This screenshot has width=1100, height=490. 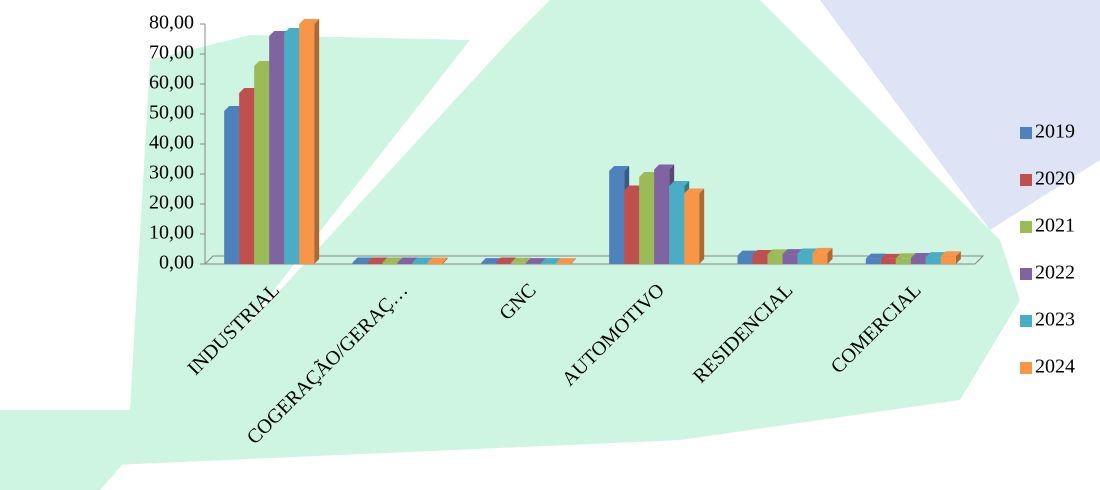 What do you see at coordinates (171, 203) in the screenshot?
I see `y-tick-label: 20,00` at bounding box center [171, 203].